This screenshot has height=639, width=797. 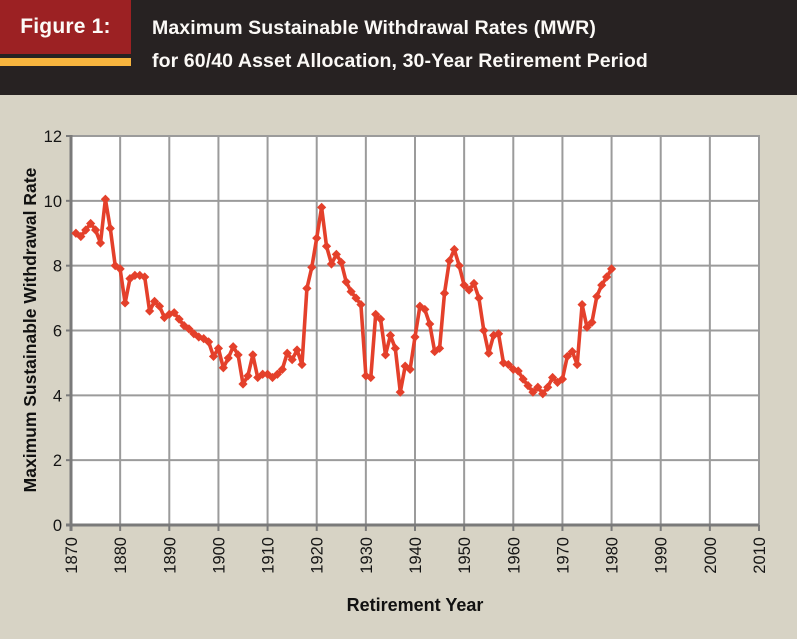 I want to click on x-tick-label: 1890, so click(x=170, y=555).